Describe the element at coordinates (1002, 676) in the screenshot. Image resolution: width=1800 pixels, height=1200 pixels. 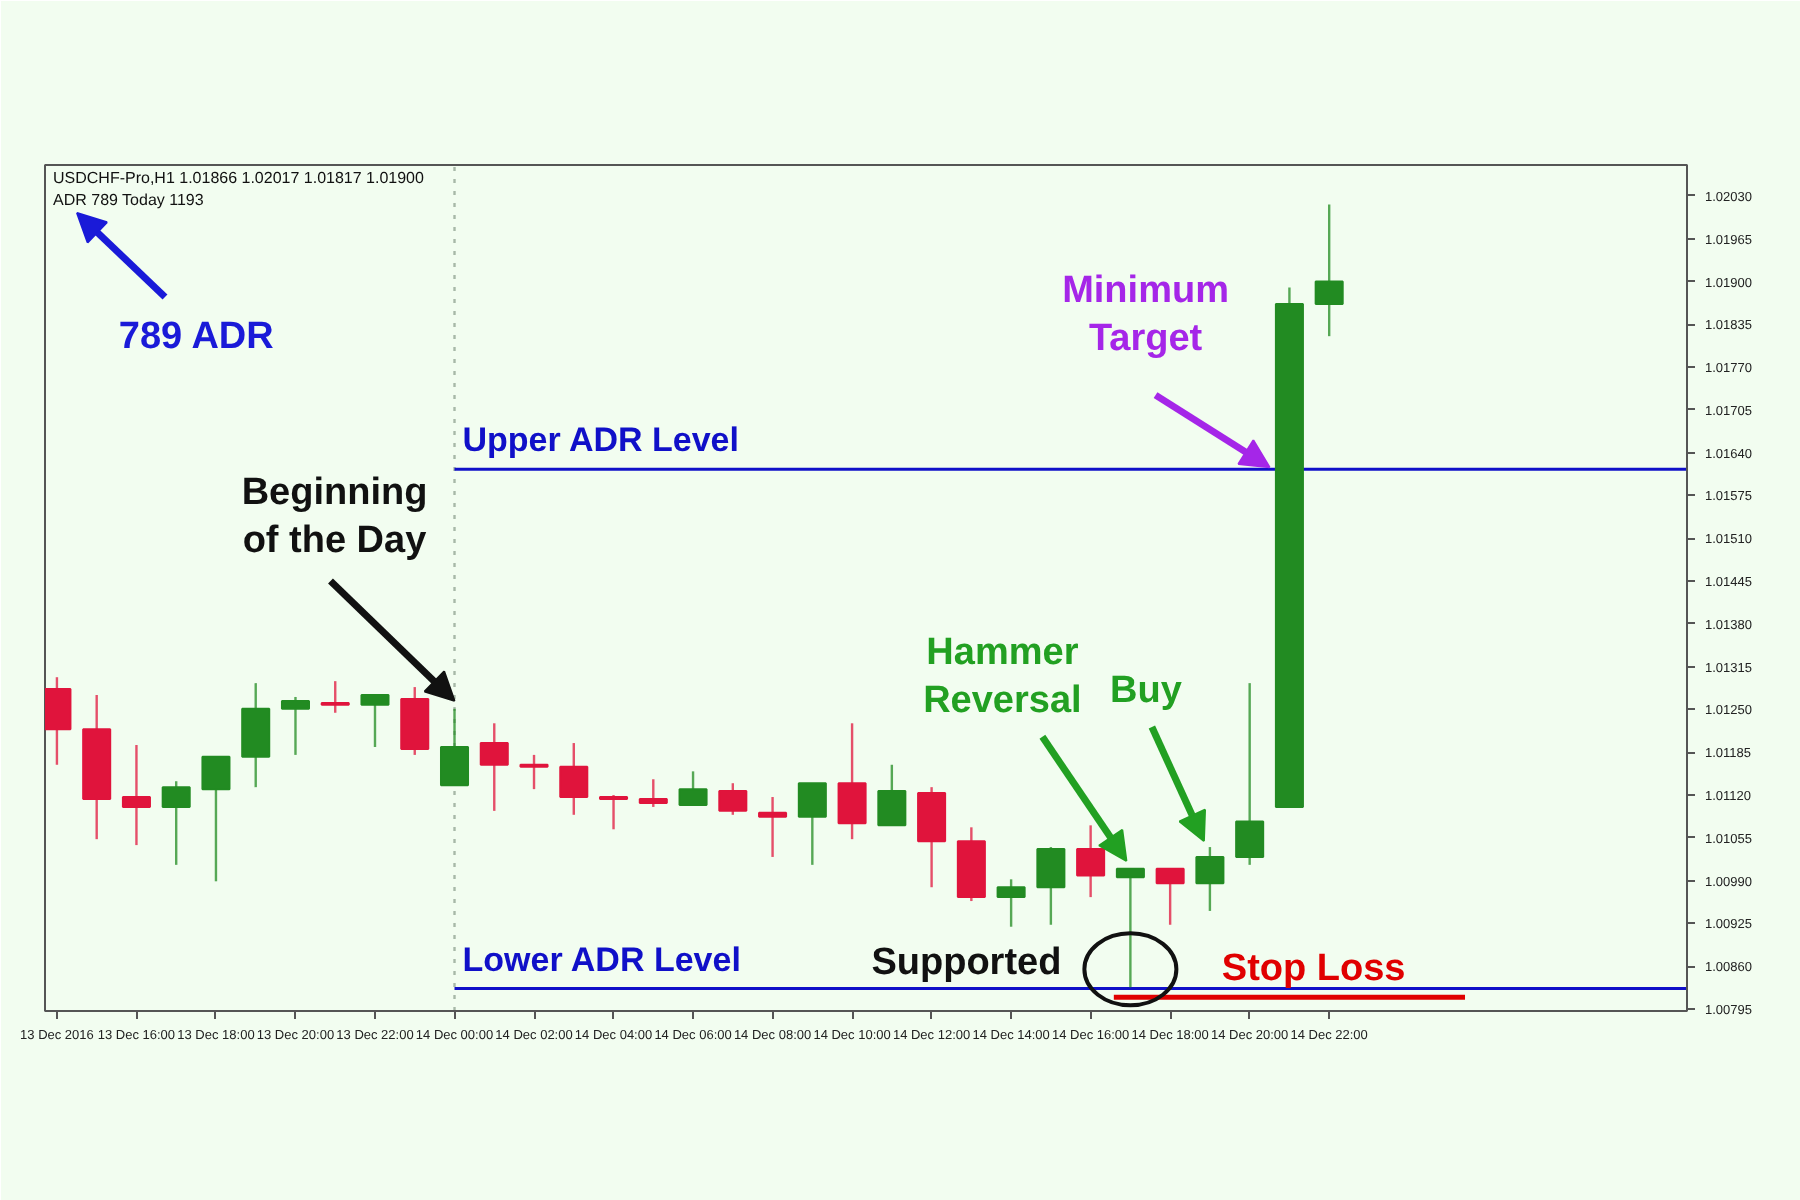
I see `annotation: Hammer Reversal` at that location.